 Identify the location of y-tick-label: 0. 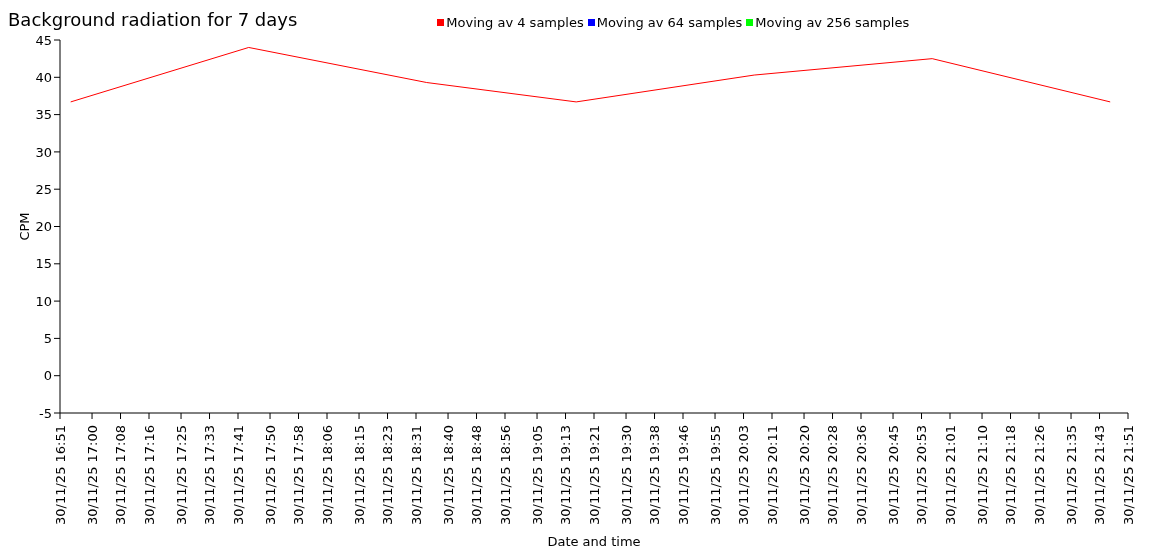
(47, 376).